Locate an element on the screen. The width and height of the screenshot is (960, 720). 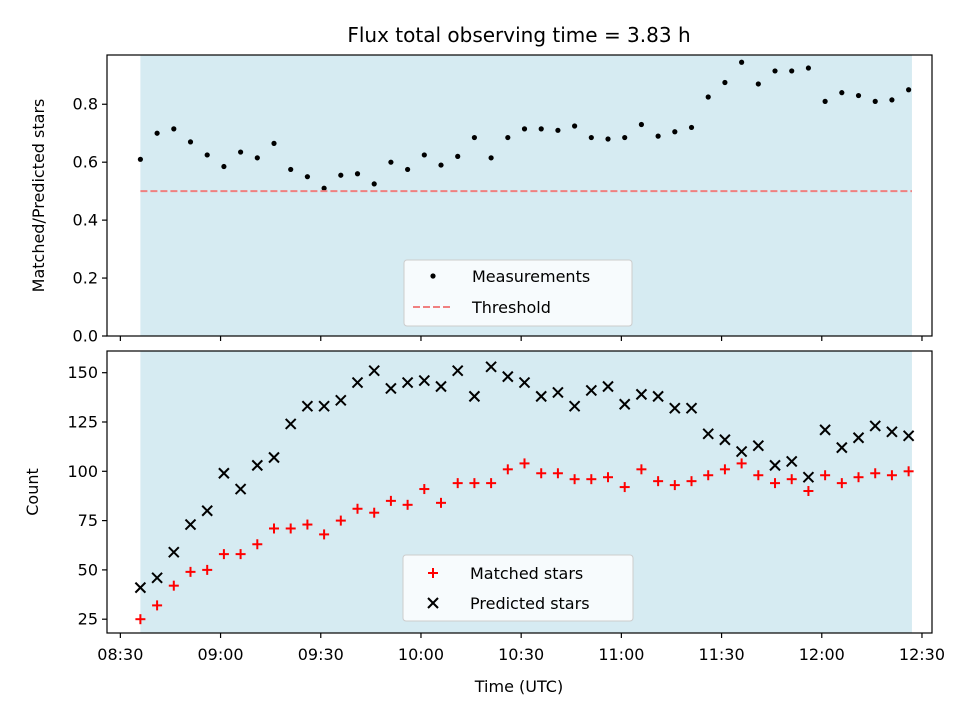
bottom-y-axis: 25 50 75 100 125 150 is located at coordinates (87, 496).